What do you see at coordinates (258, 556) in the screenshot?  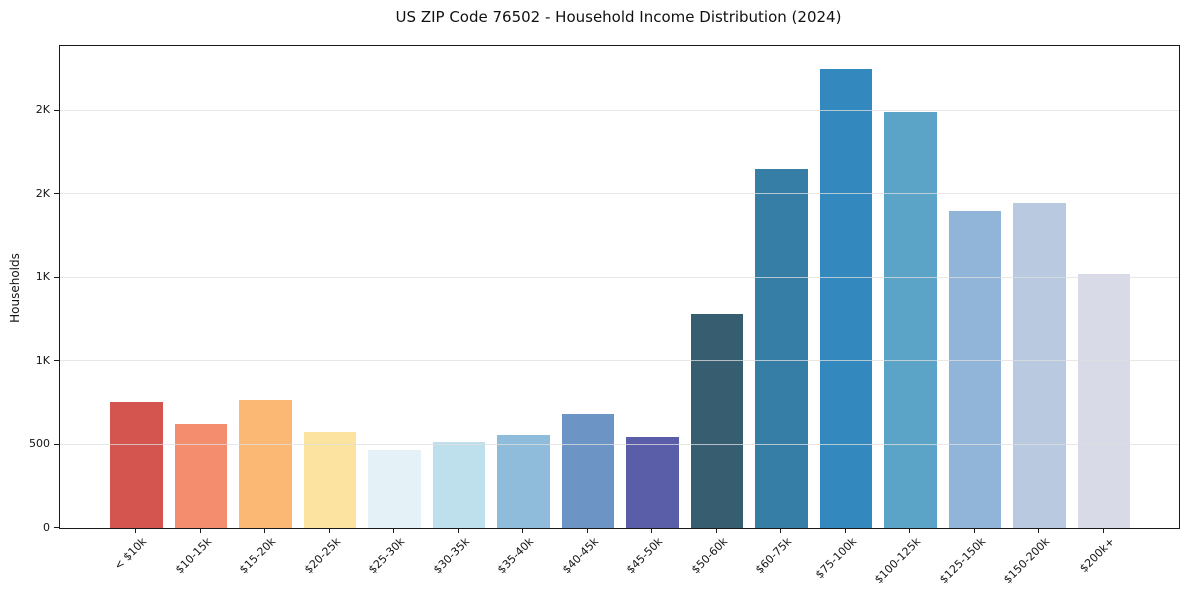 I see `x-tick-label: $15-20k` at bounding box center [258, 556].